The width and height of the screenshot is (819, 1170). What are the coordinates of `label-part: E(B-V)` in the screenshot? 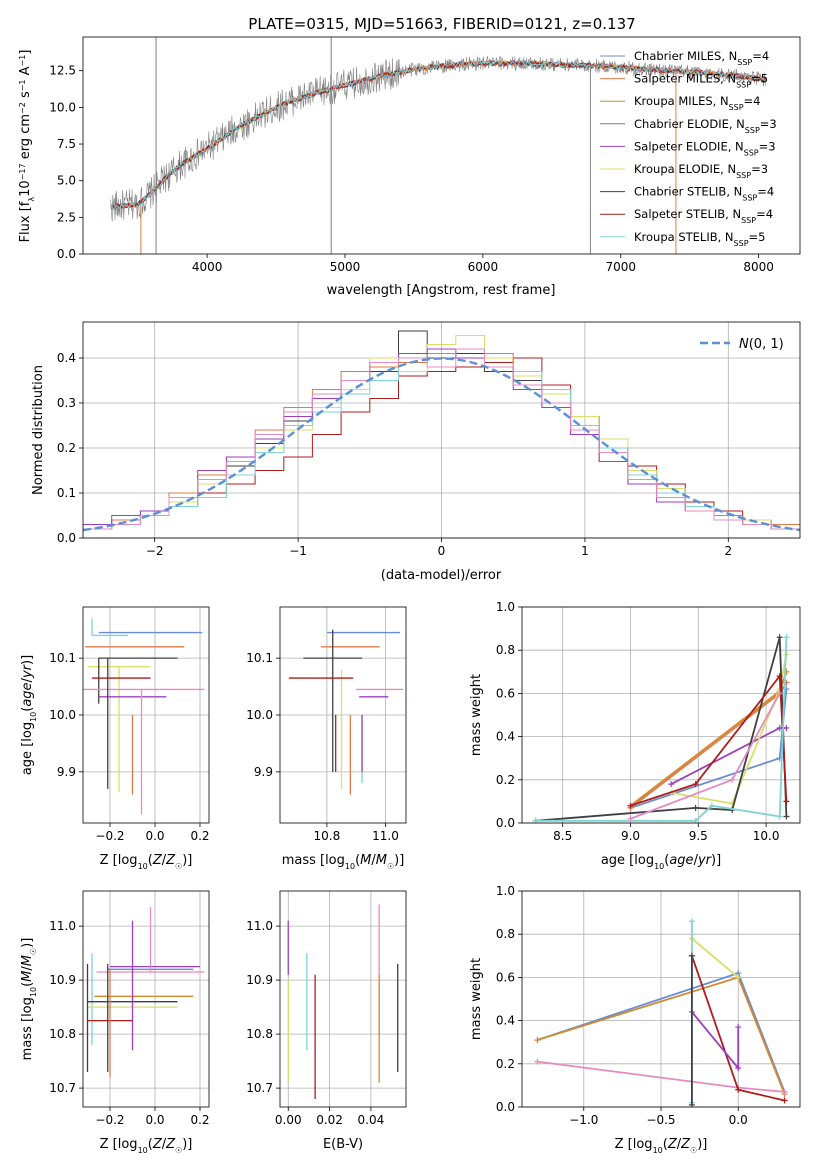 It's located at (343, 1144).